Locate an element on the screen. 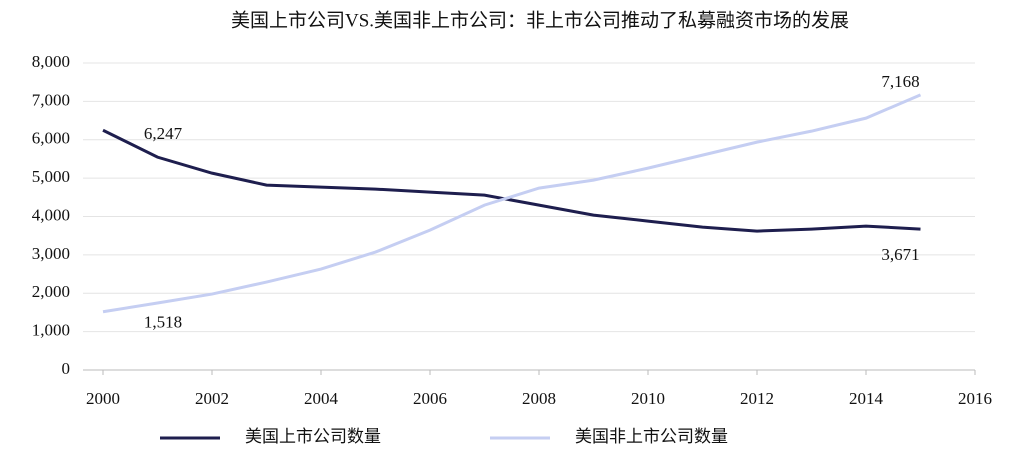 This screenshot has height=465, width=1024. x-tick-label: 2006 is located at coordinates (430, 398).